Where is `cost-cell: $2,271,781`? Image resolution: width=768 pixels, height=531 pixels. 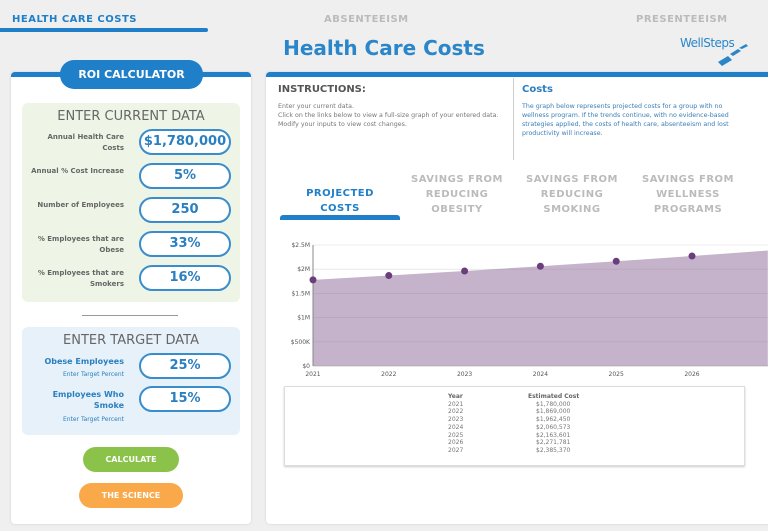 cost-cell: $2,271,781 is located at coordinates (553, 443).